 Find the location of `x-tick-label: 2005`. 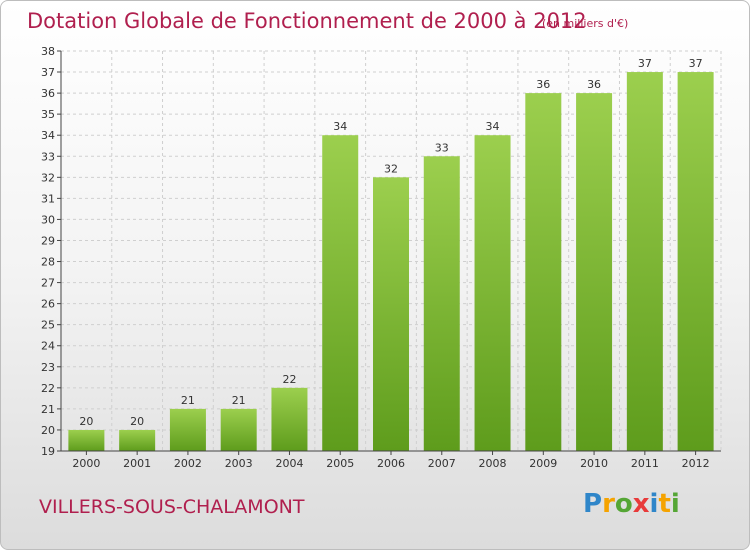

x-tick-label: 2005 is located at coordinates (340, 463).